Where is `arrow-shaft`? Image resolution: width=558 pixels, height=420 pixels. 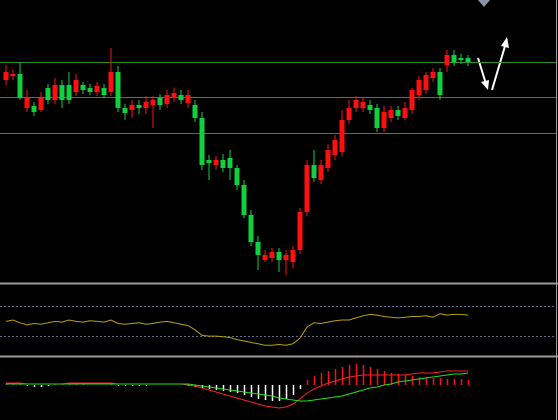 arrow-shaft is located at coordinates (498, 68).